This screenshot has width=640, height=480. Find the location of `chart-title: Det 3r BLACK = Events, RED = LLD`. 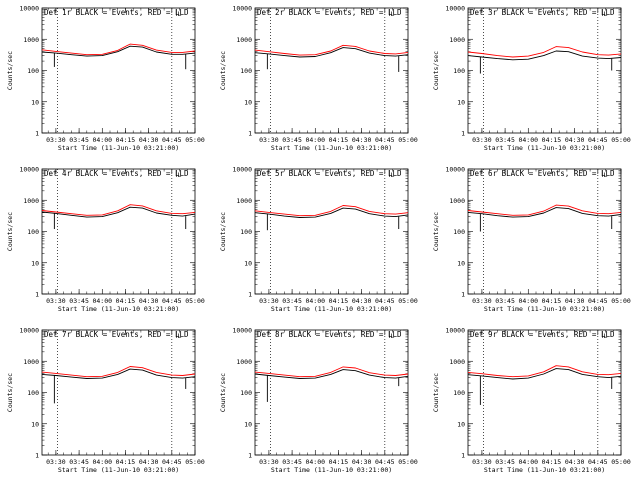

chart-title: Det 3r BLACK = Events, RED = LLD is located at coordinates (542, 12).